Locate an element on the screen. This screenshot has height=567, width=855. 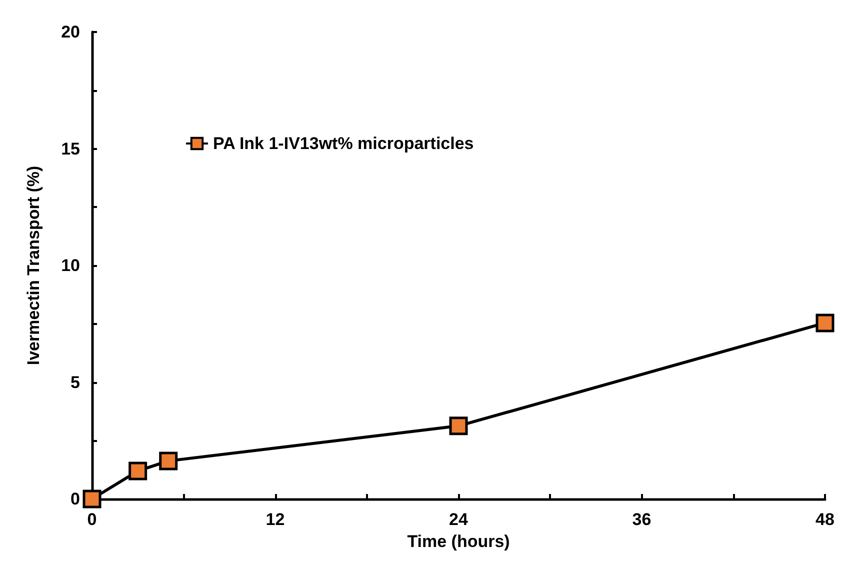
y-tick-label: 5 is located at coordinates (75, 382).